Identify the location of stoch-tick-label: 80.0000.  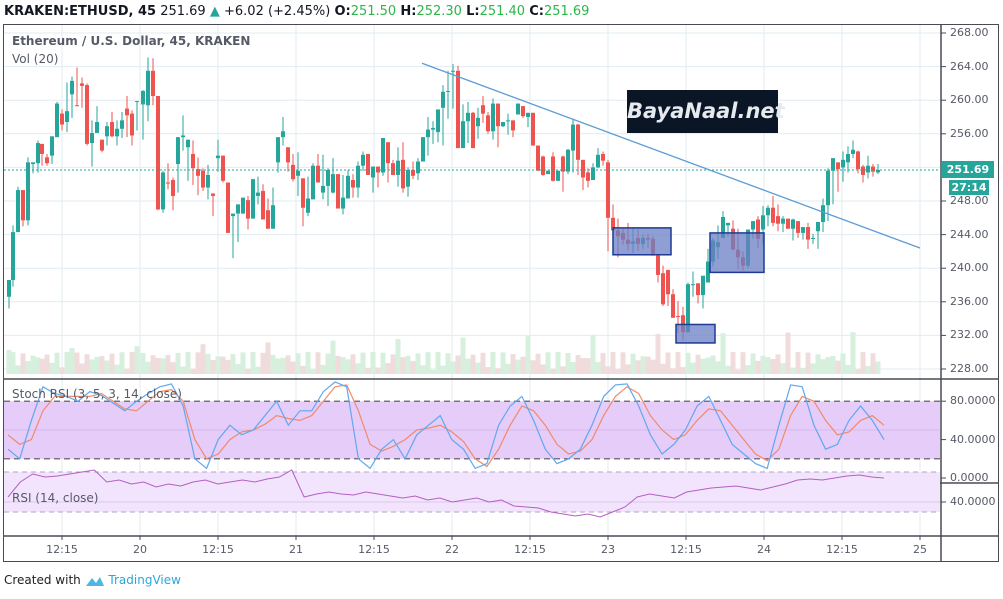
(973, 401).